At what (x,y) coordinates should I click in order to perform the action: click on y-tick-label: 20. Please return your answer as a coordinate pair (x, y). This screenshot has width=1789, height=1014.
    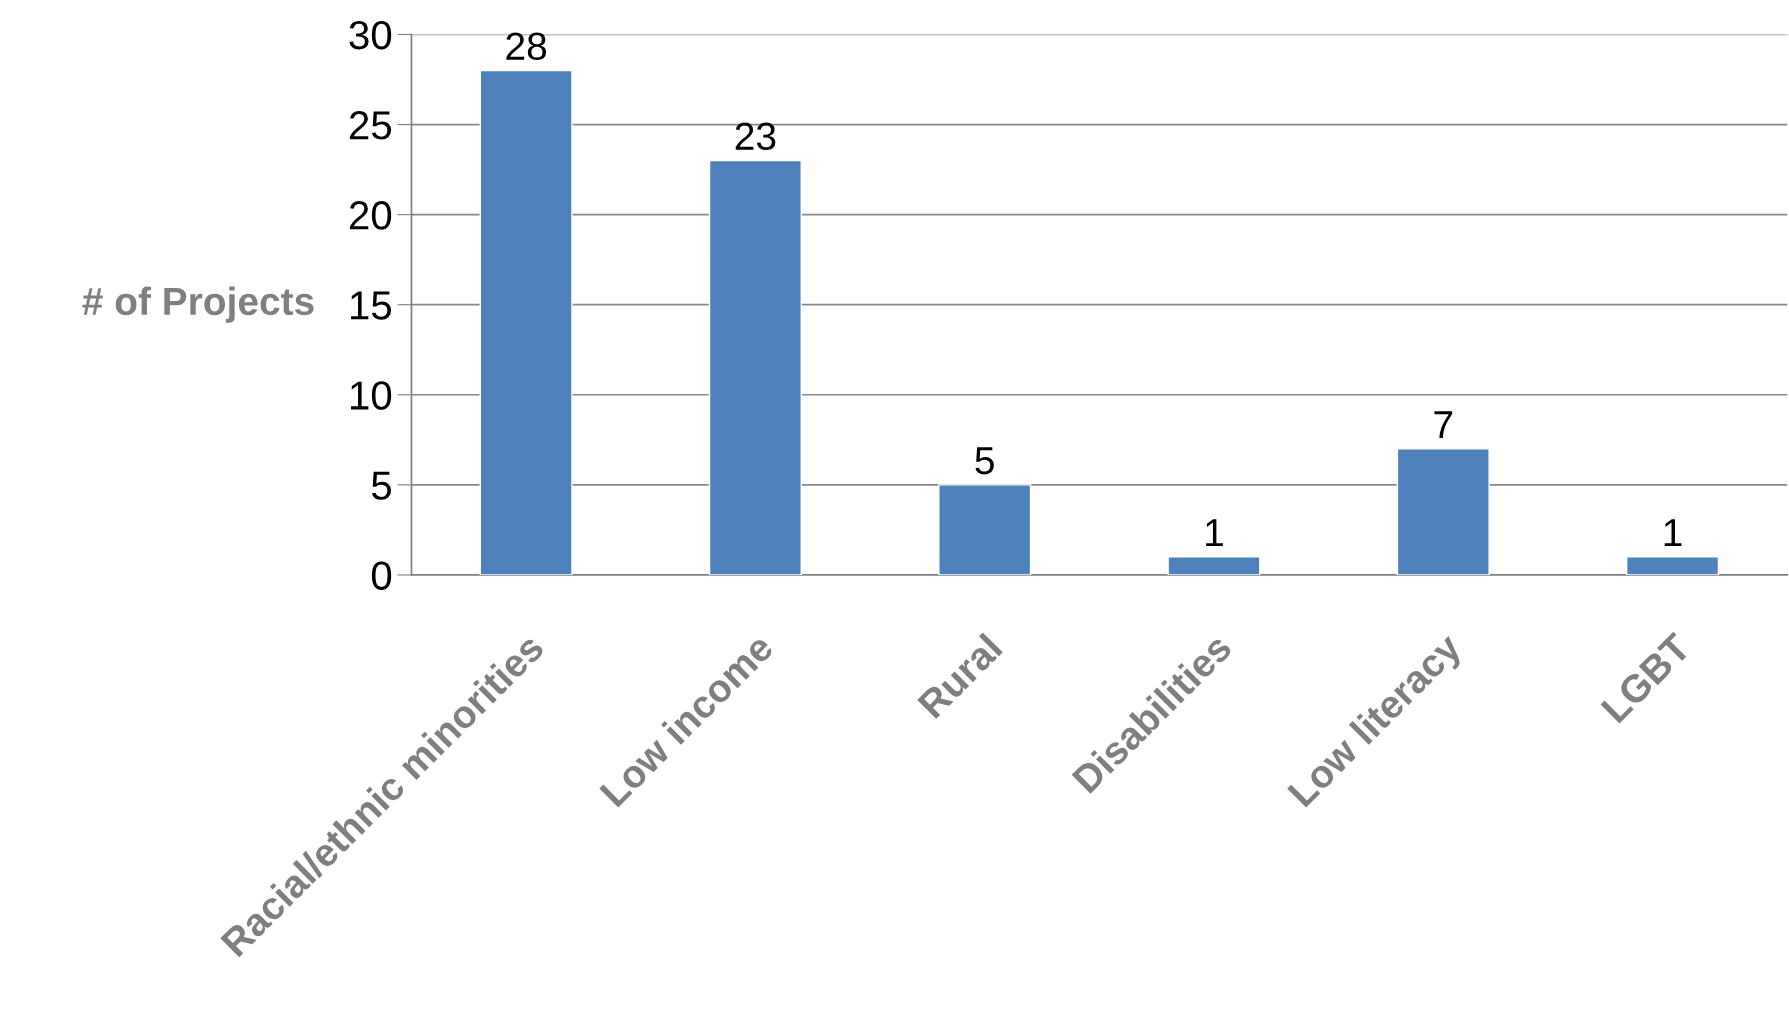
    Looking at the image, I should click on (370, 215).